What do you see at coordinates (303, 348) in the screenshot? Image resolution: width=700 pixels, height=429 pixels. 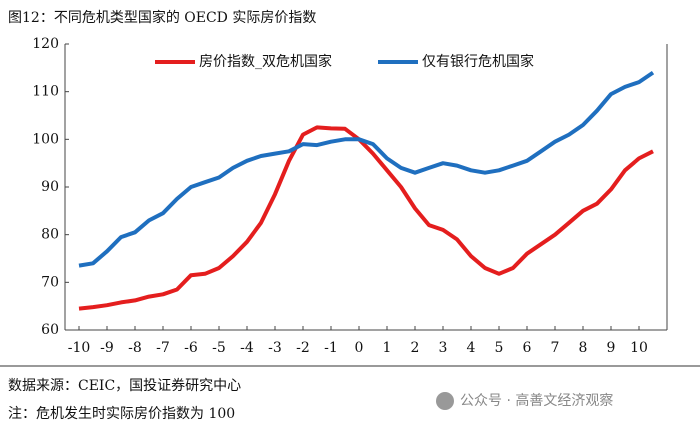 I see `x-tick-label: -2` at bounding box center [303, 348].